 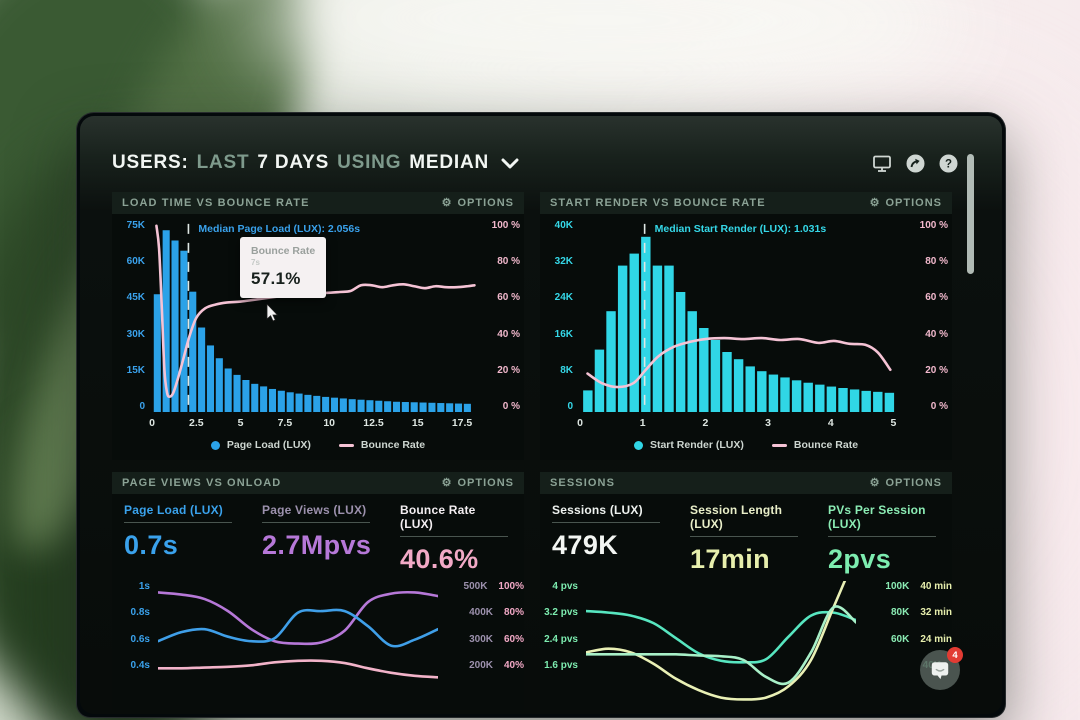 What do you see at coordinates (746, 539) in the screenshot?
I see `metric-session-length: Session Length (LUX) 17min` at bounding box center [746, 539].